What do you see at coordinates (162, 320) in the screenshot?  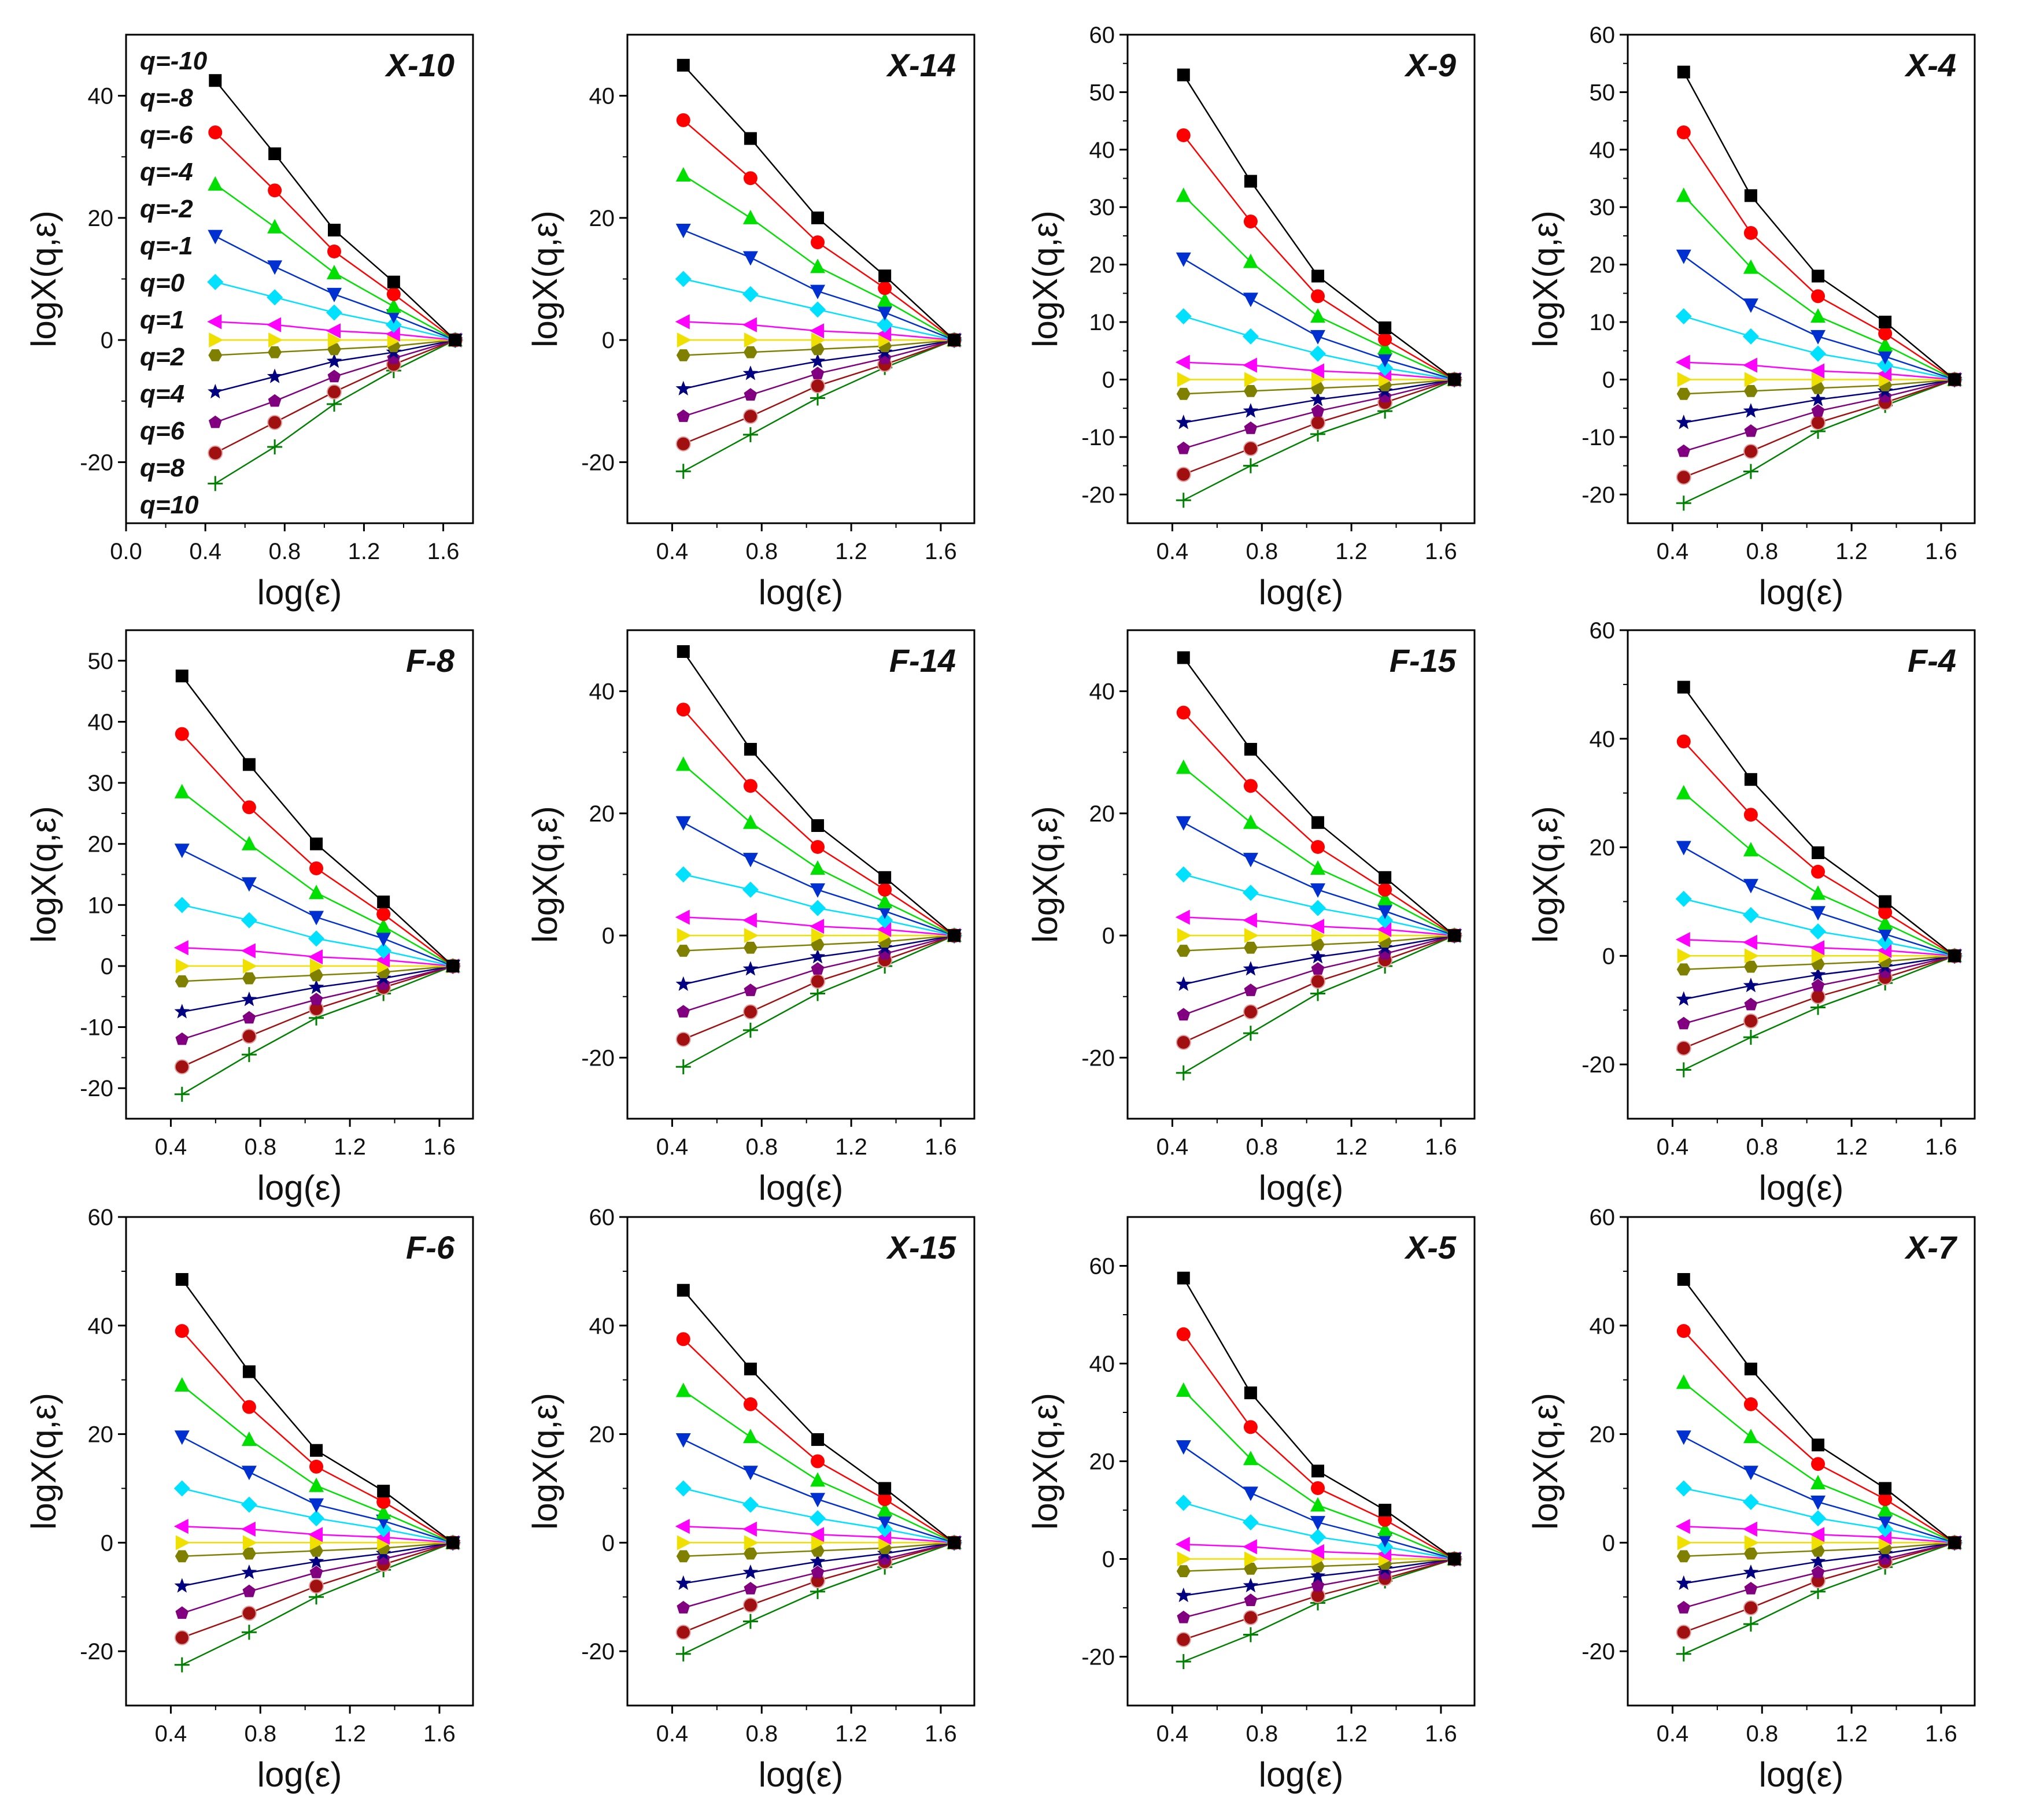 I see `legend-entry: q=1` at bounding box center [162, 320].